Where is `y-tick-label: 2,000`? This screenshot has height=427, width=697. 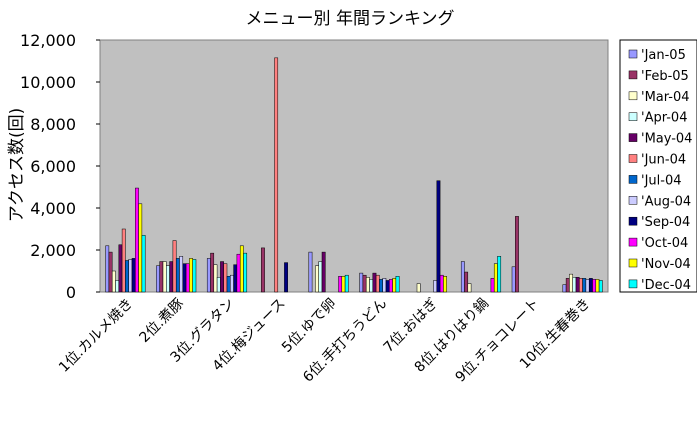 y-tick-label: 2,000 is located at coordinates (53, 250).